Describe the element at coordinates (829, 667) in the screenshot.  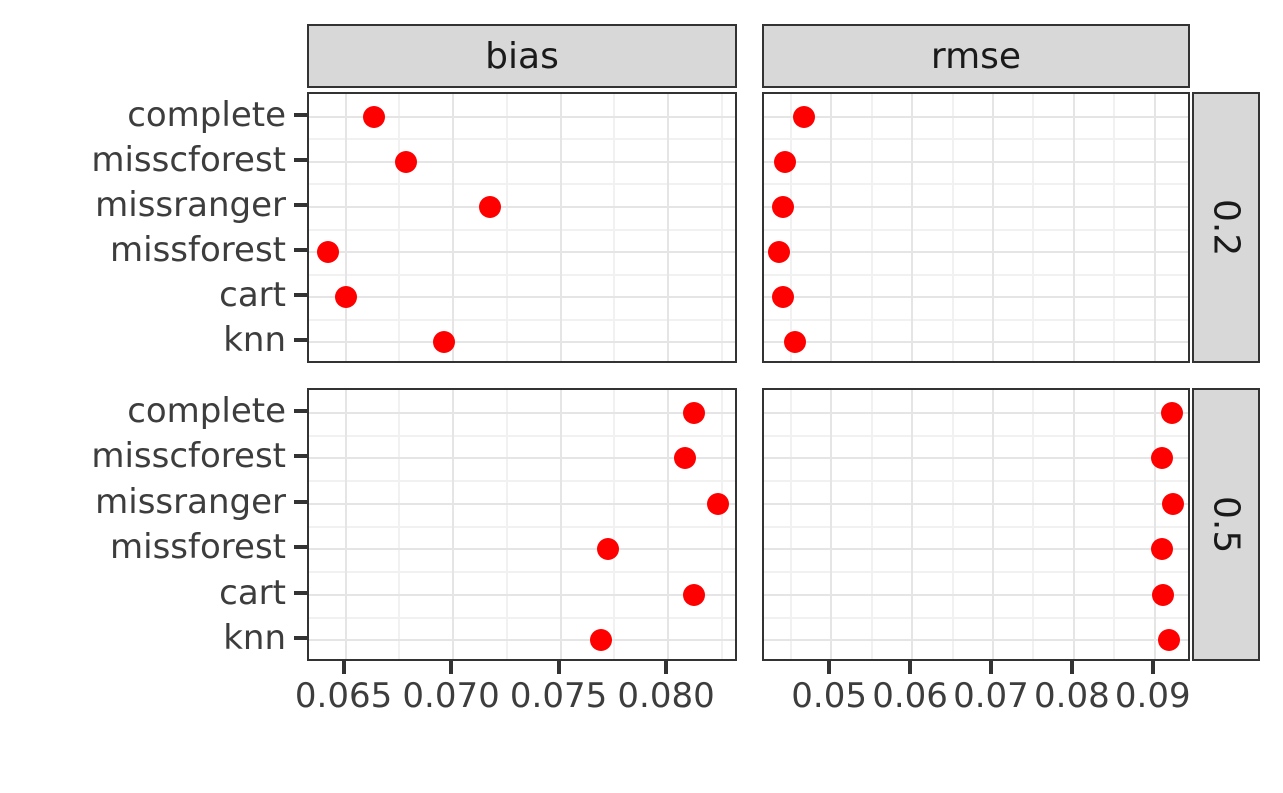
I see `x-tick-rmse-0.05` at that location.